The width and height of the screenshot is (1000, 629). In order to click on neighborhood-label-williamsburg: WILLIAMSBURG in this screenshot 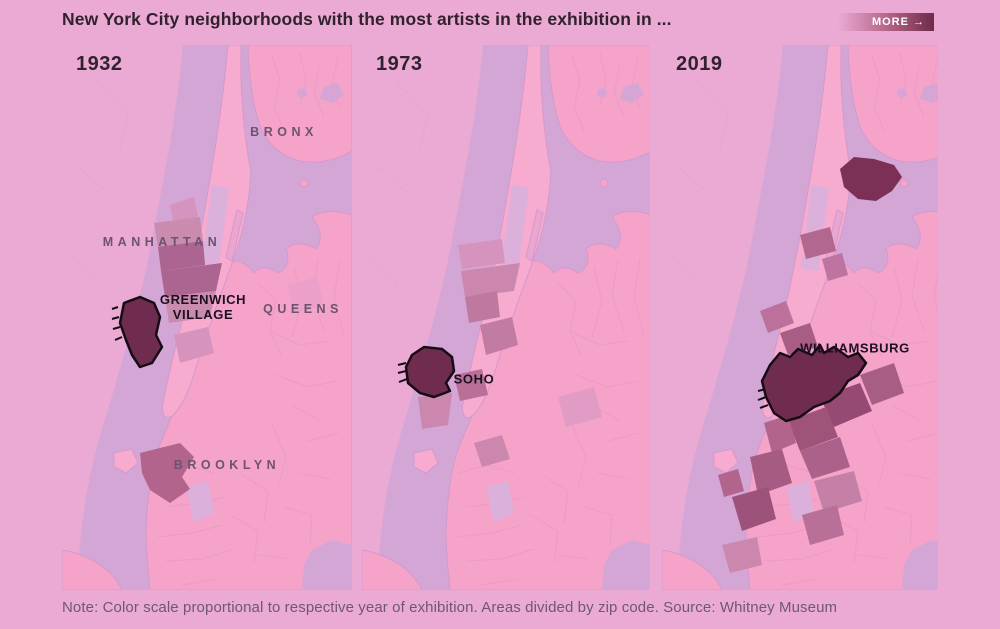, I will do `click(855, 348)`.